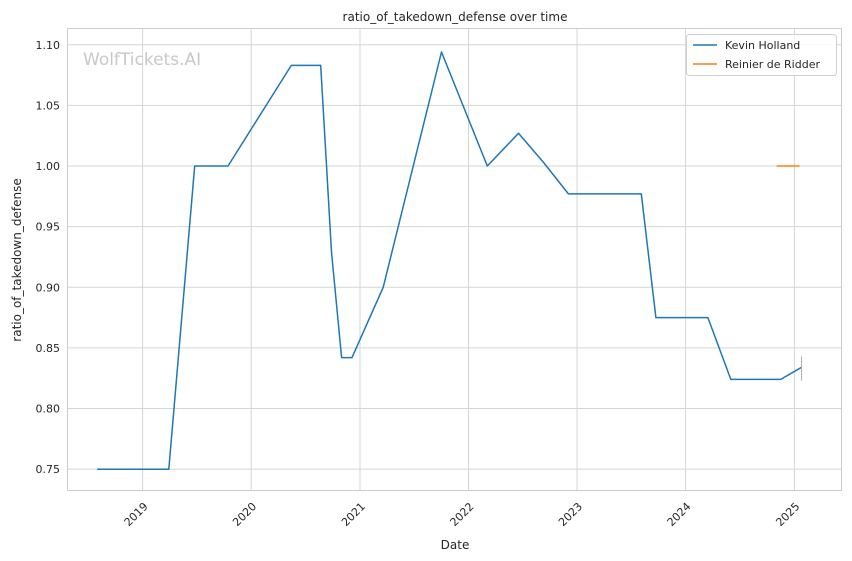 The width and height of the screenshot is (852, 561). What do you see at coordinates (48, 287) in the screenshot?
I see `y-tick-label: 0.90` at bounding box center [48, 287].